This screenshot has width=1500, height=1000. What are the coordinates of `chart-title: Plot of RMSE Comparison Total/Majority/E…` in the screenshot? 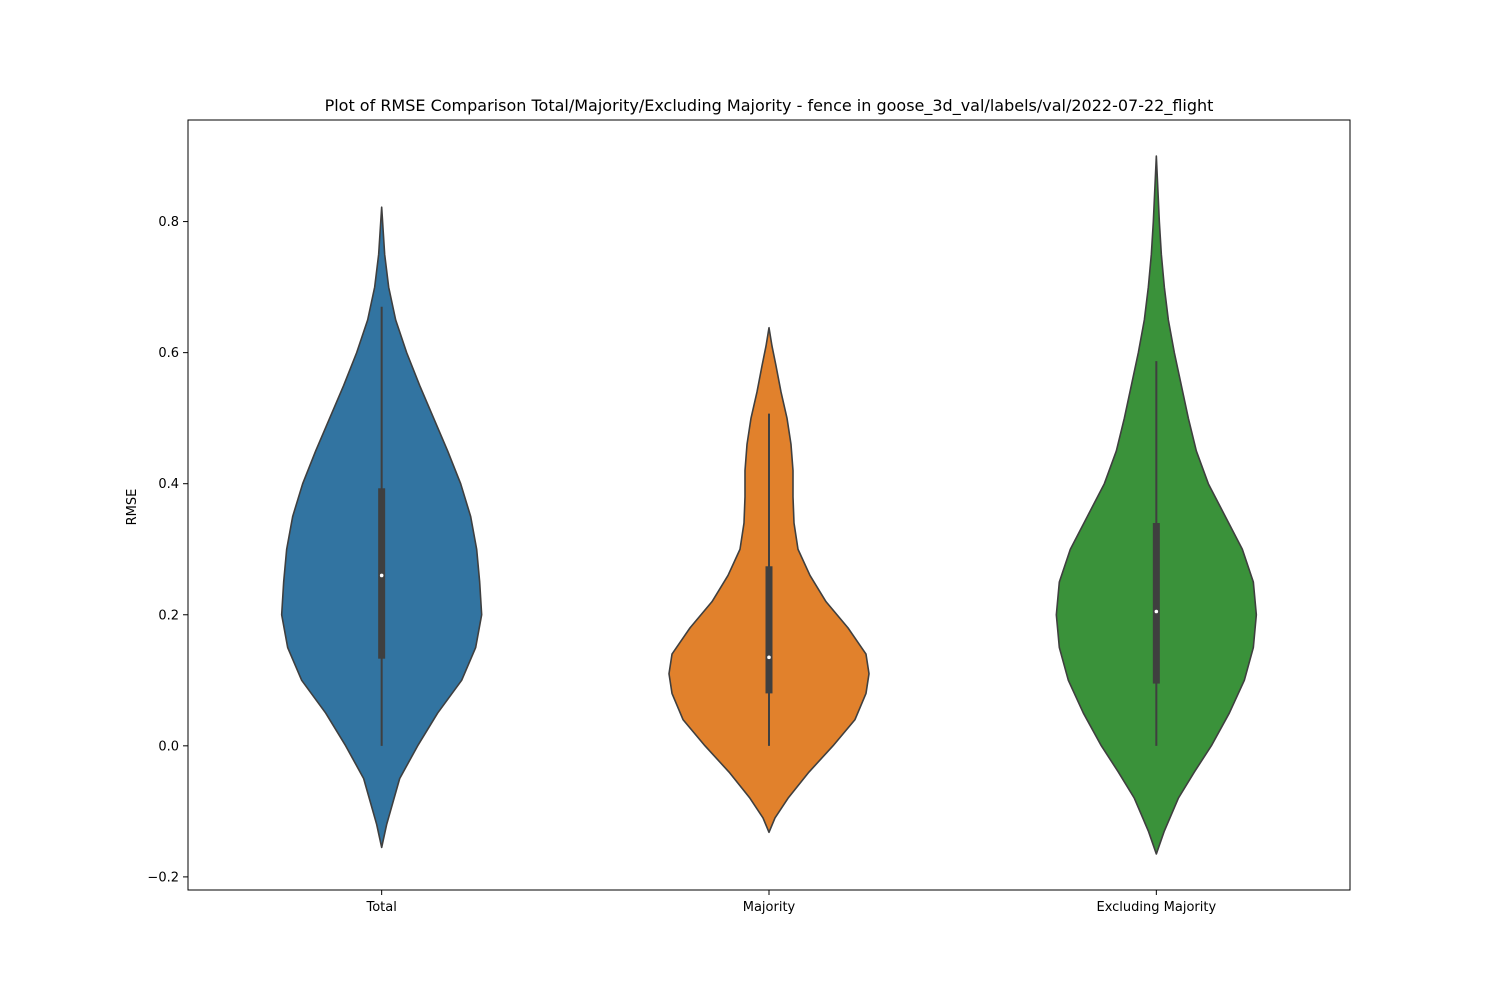 It's located at (769, 106).